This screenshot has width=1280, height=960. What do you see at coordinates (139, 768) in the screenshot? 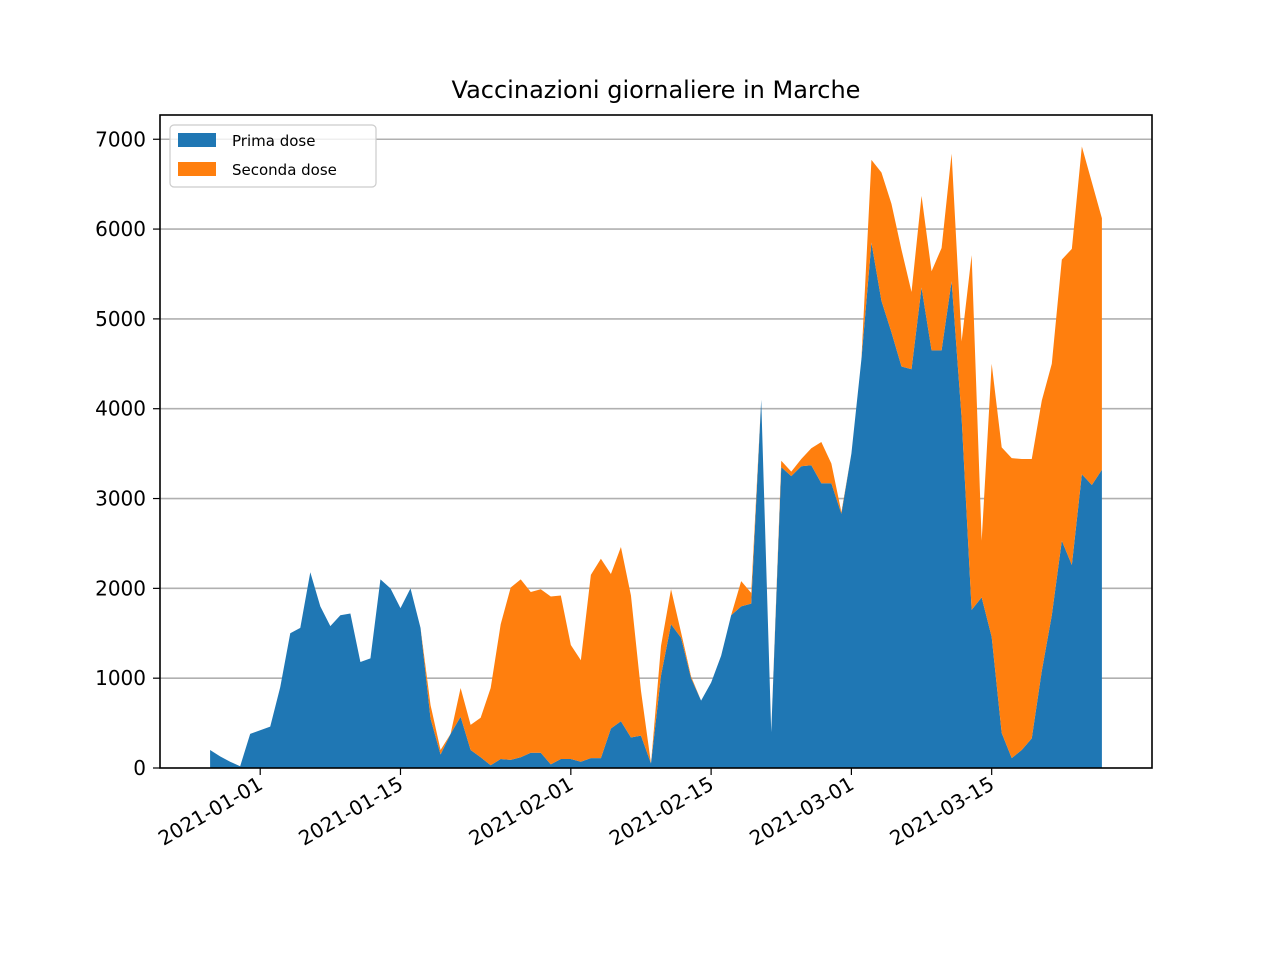
I see `y-tick-label: 0` at bounding box center [139, 768].